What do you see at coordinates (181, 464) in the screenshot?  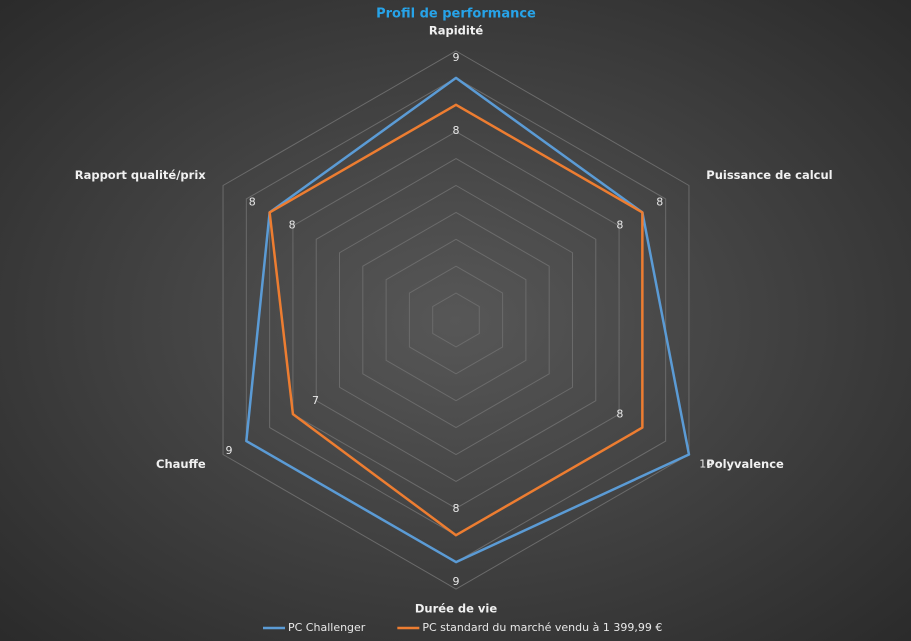 I see `category-label: Chauffe` at bounding box center [181, 464].